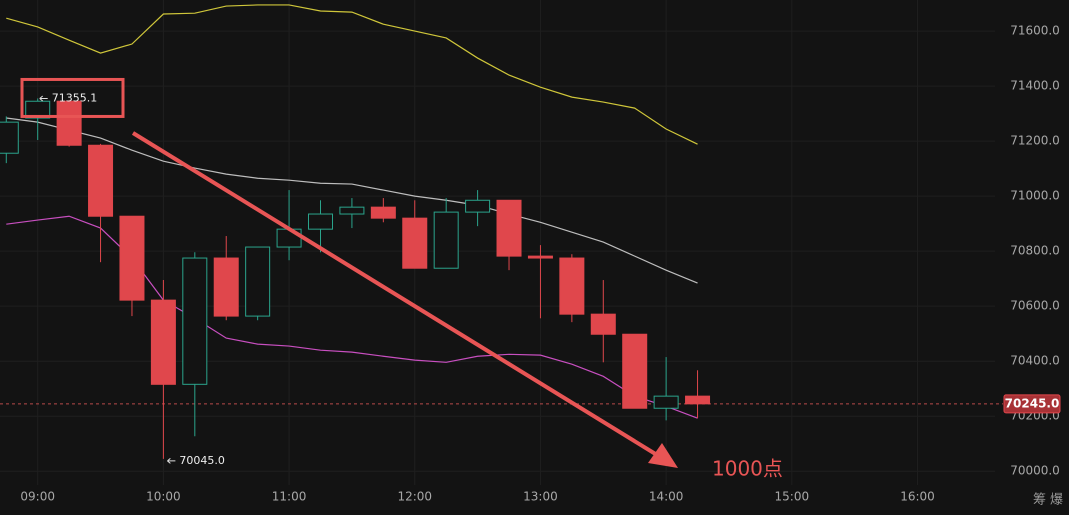  What do you see at coordinates (75, 97) in the screenshot?
I see `high-label: 71355.1` at bounding box center [75, 97].